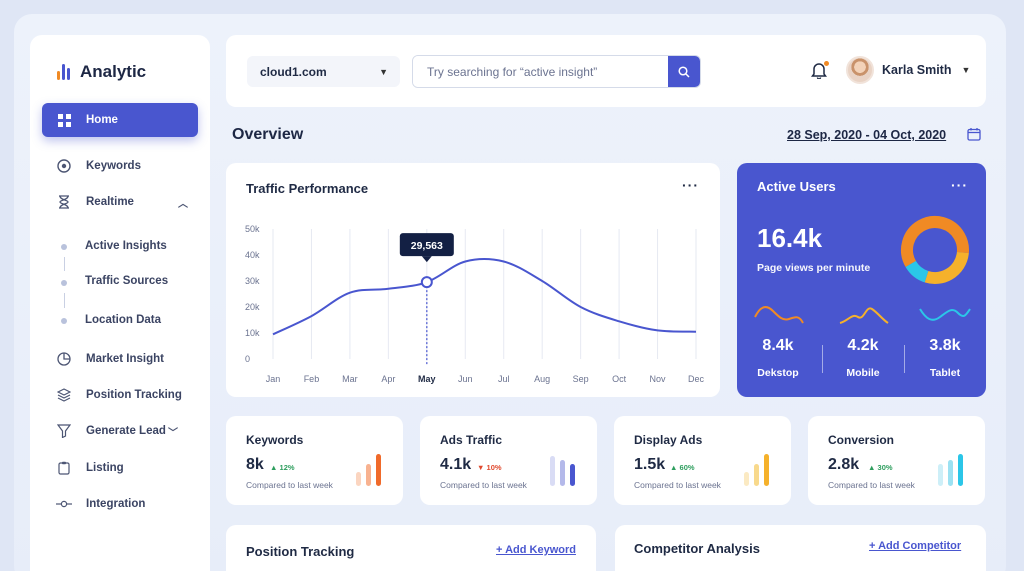  What do you see at coordinates (915, 546) in the screenshot?
I see `add-competitor-link: + Add Competitor` at bounding box center [915, 546].